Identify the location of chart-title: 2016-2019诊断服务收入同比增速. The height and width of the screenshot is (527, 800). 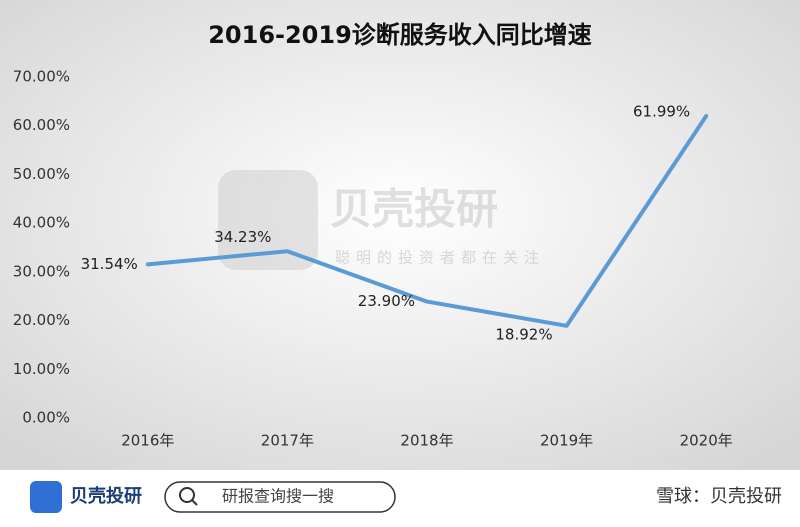
(400, 35).